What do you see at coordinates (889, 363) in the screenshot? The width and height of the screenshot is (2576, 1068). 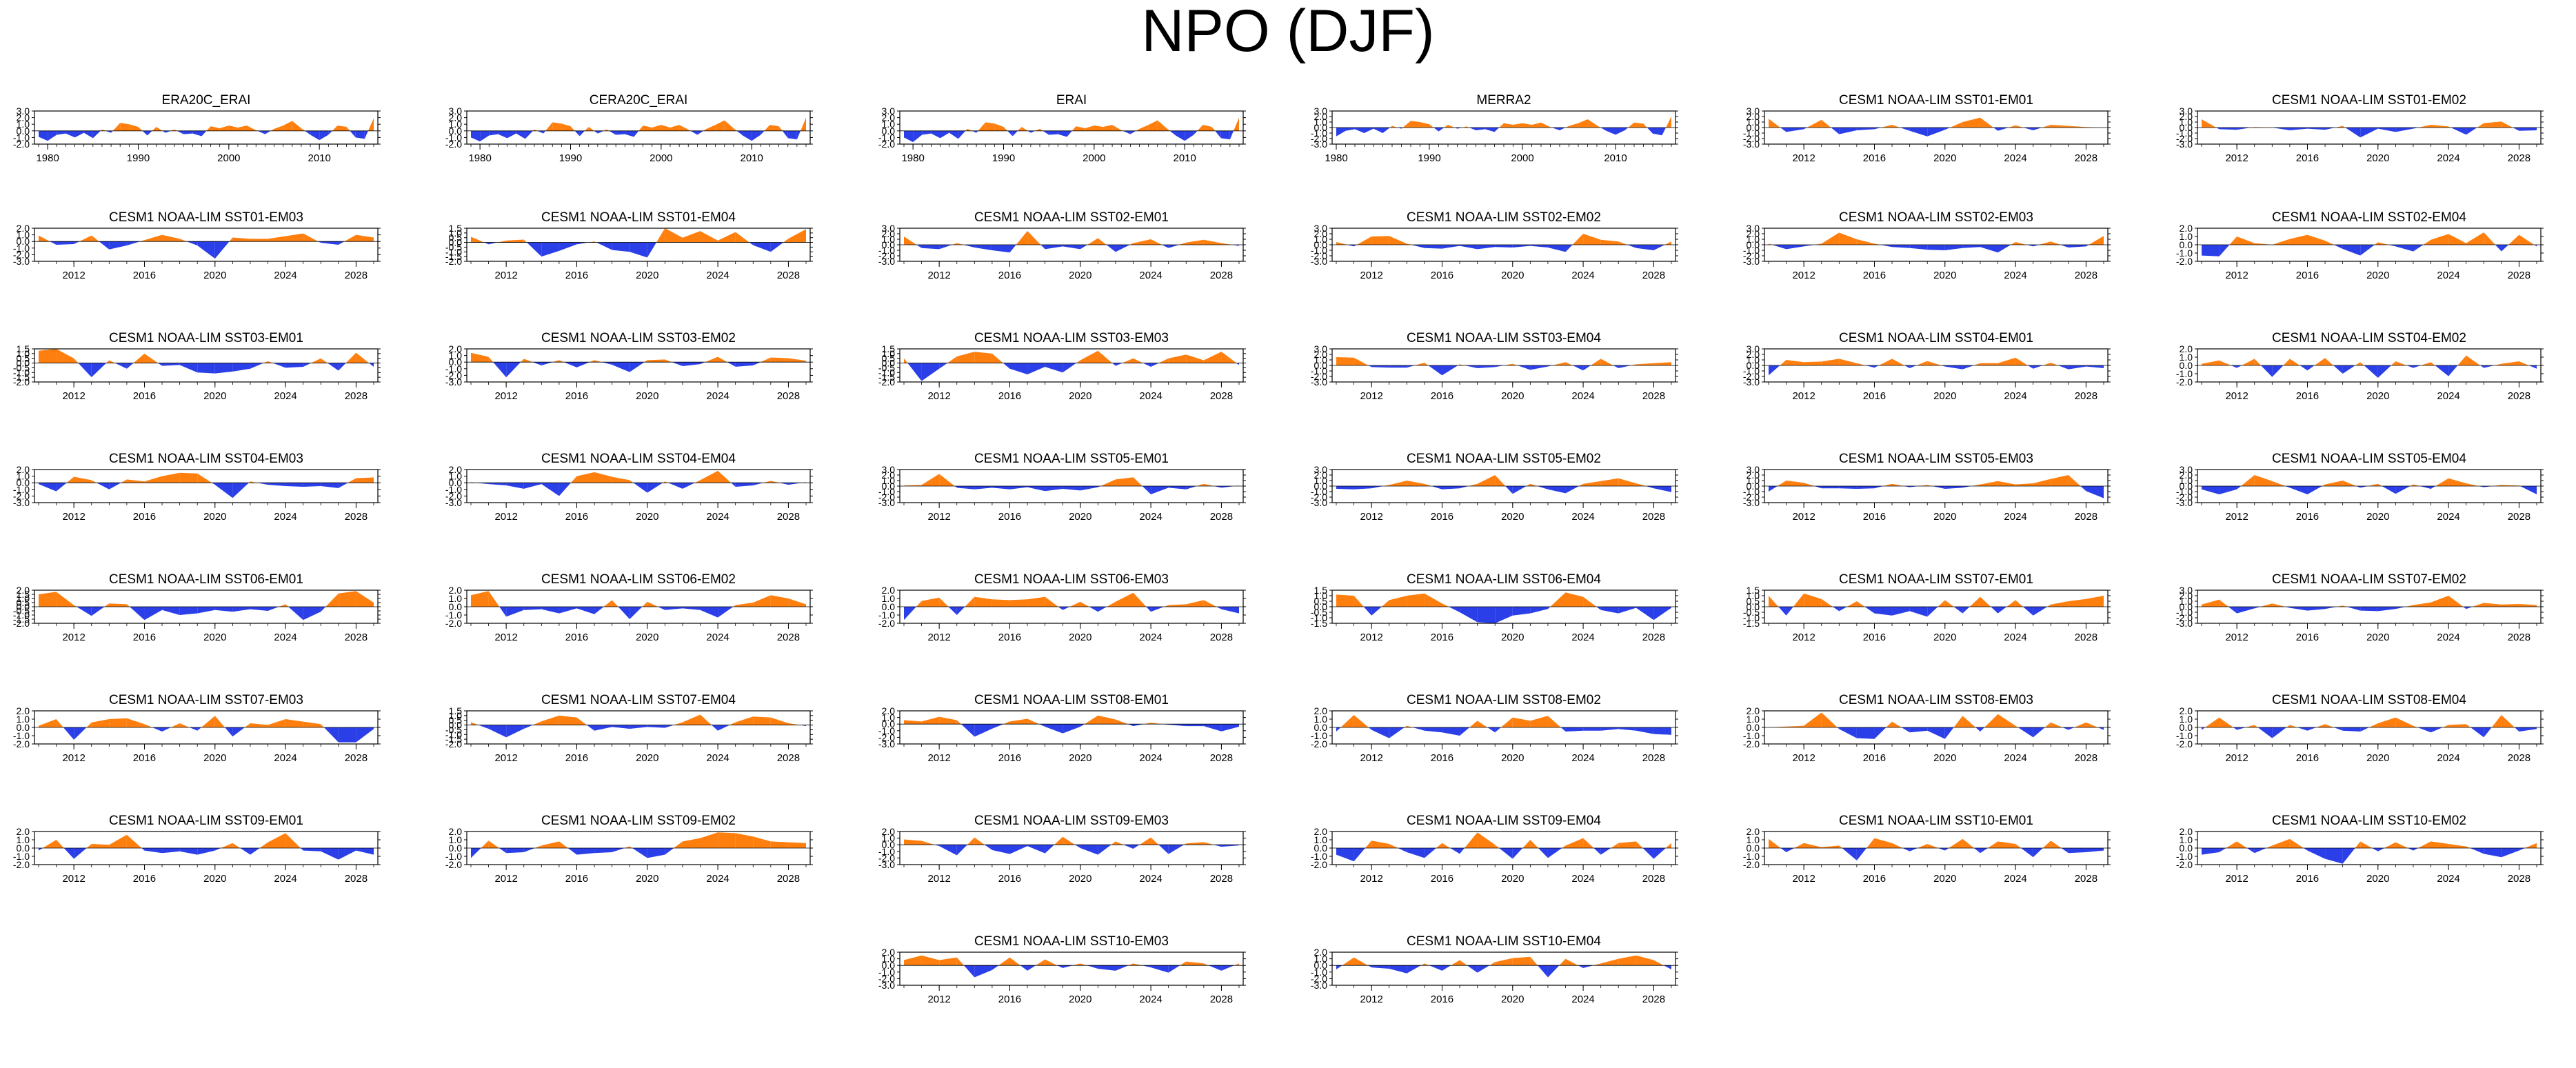 I see `y-tick-label: 0.0` at bounding box center [889, 363].